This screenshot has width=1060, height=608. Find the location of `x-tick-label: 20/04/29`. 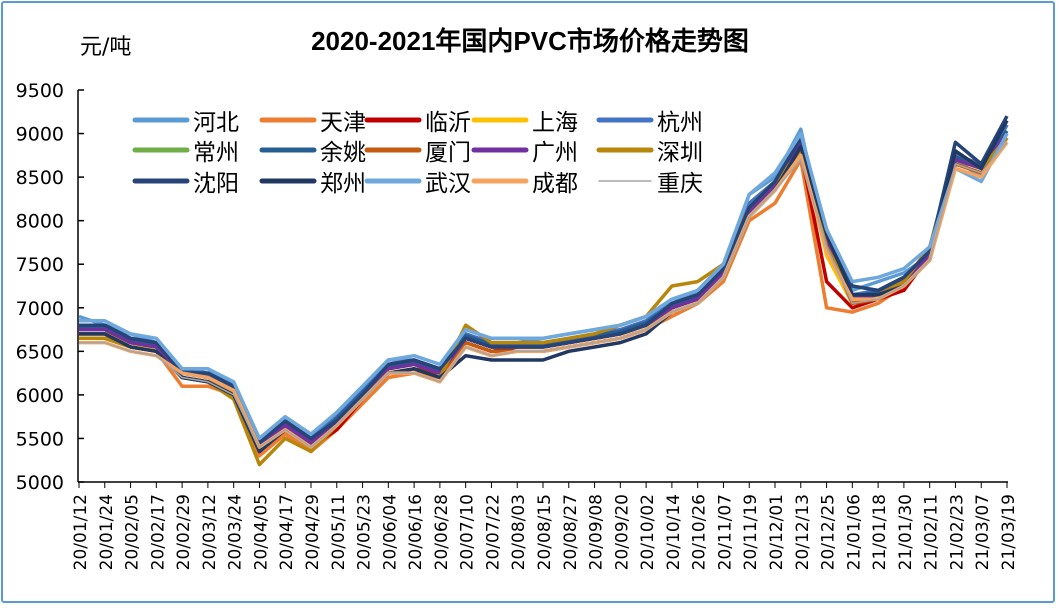

x-tick-label: 20/04/29 is located at coordinates (313, 532).